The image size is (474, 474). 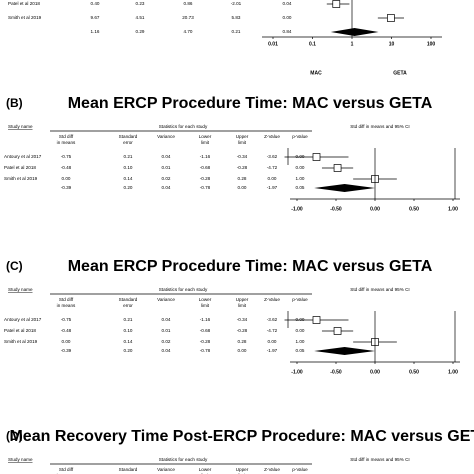 What do you see at coordinates (300, 350) in the screenshot?
I see `summary-stat: 0.05` at bounding box center [300, 350].